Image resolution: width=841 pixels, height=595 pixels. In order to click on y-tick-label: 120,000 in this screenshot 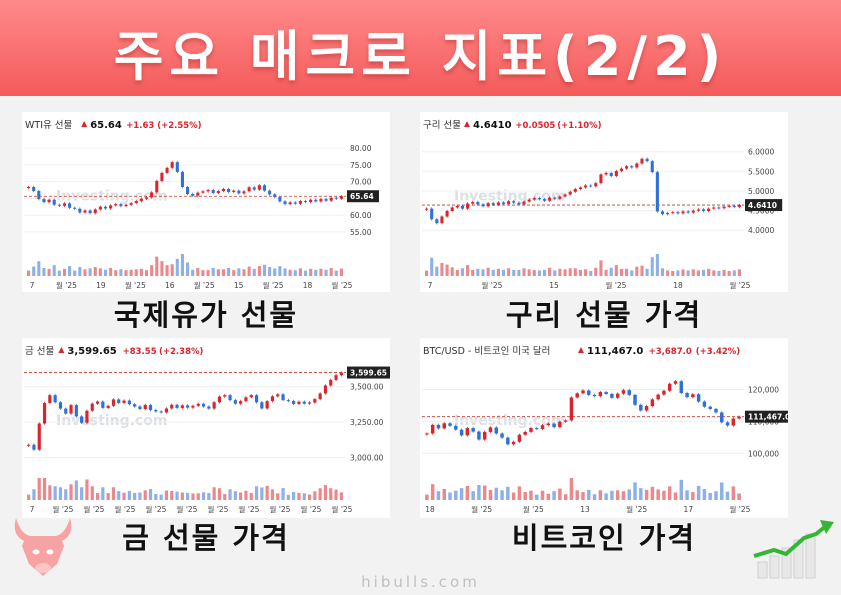, I will do `click(763, 390)`.